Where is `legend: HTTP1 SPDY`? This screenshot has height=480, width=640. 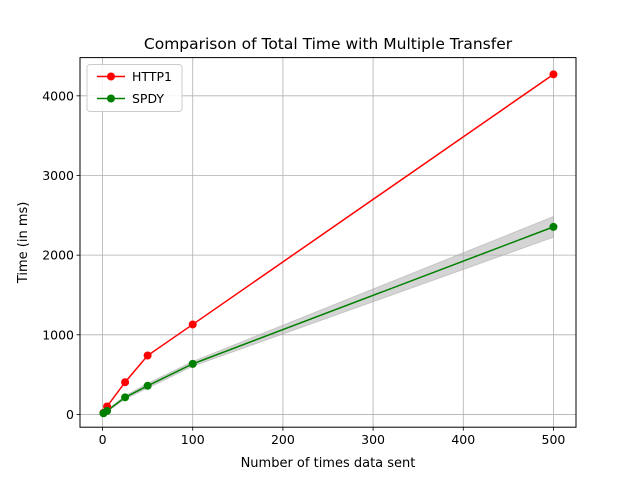
legend: HTTP1 SPDY is located at coordinates (134, 88).